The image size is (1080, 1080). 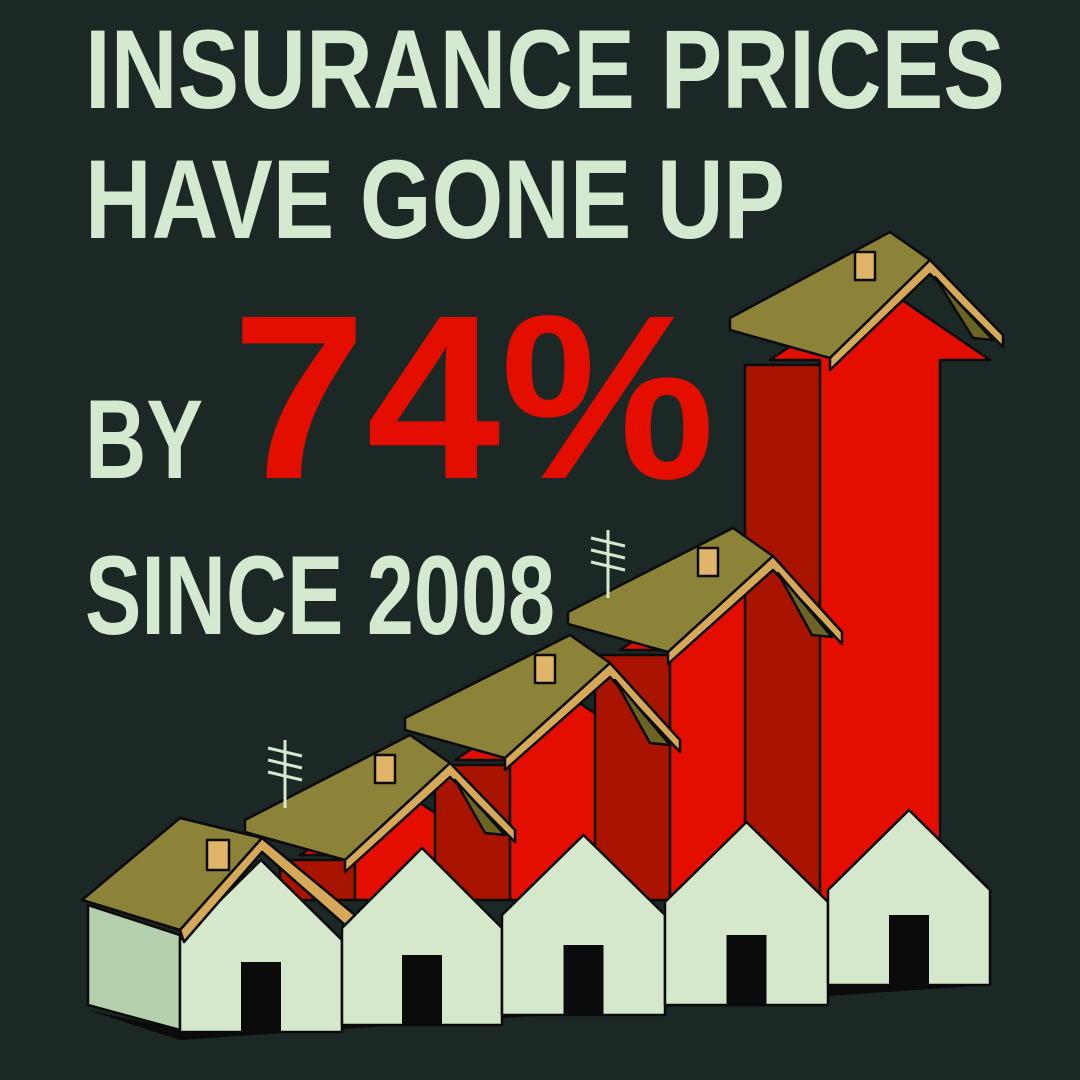 I want to click on headline-line-4: SINCE 2008, so click(x=320, y=595).